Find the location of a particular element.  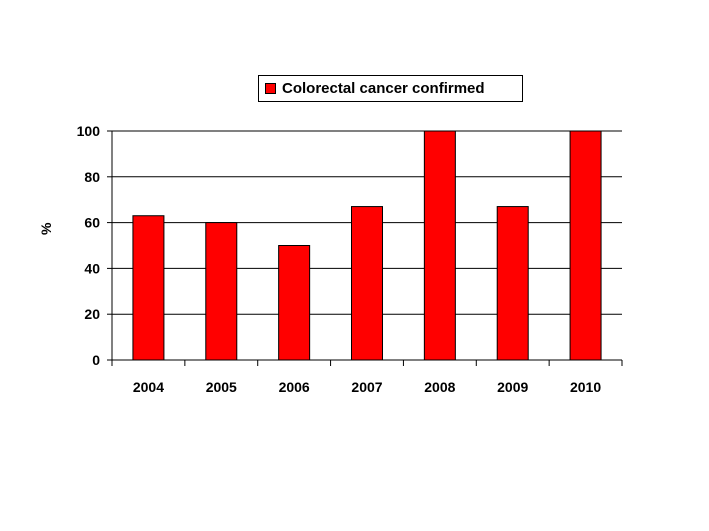

y-tick-label: 80 is located at coordinates (92, 177).